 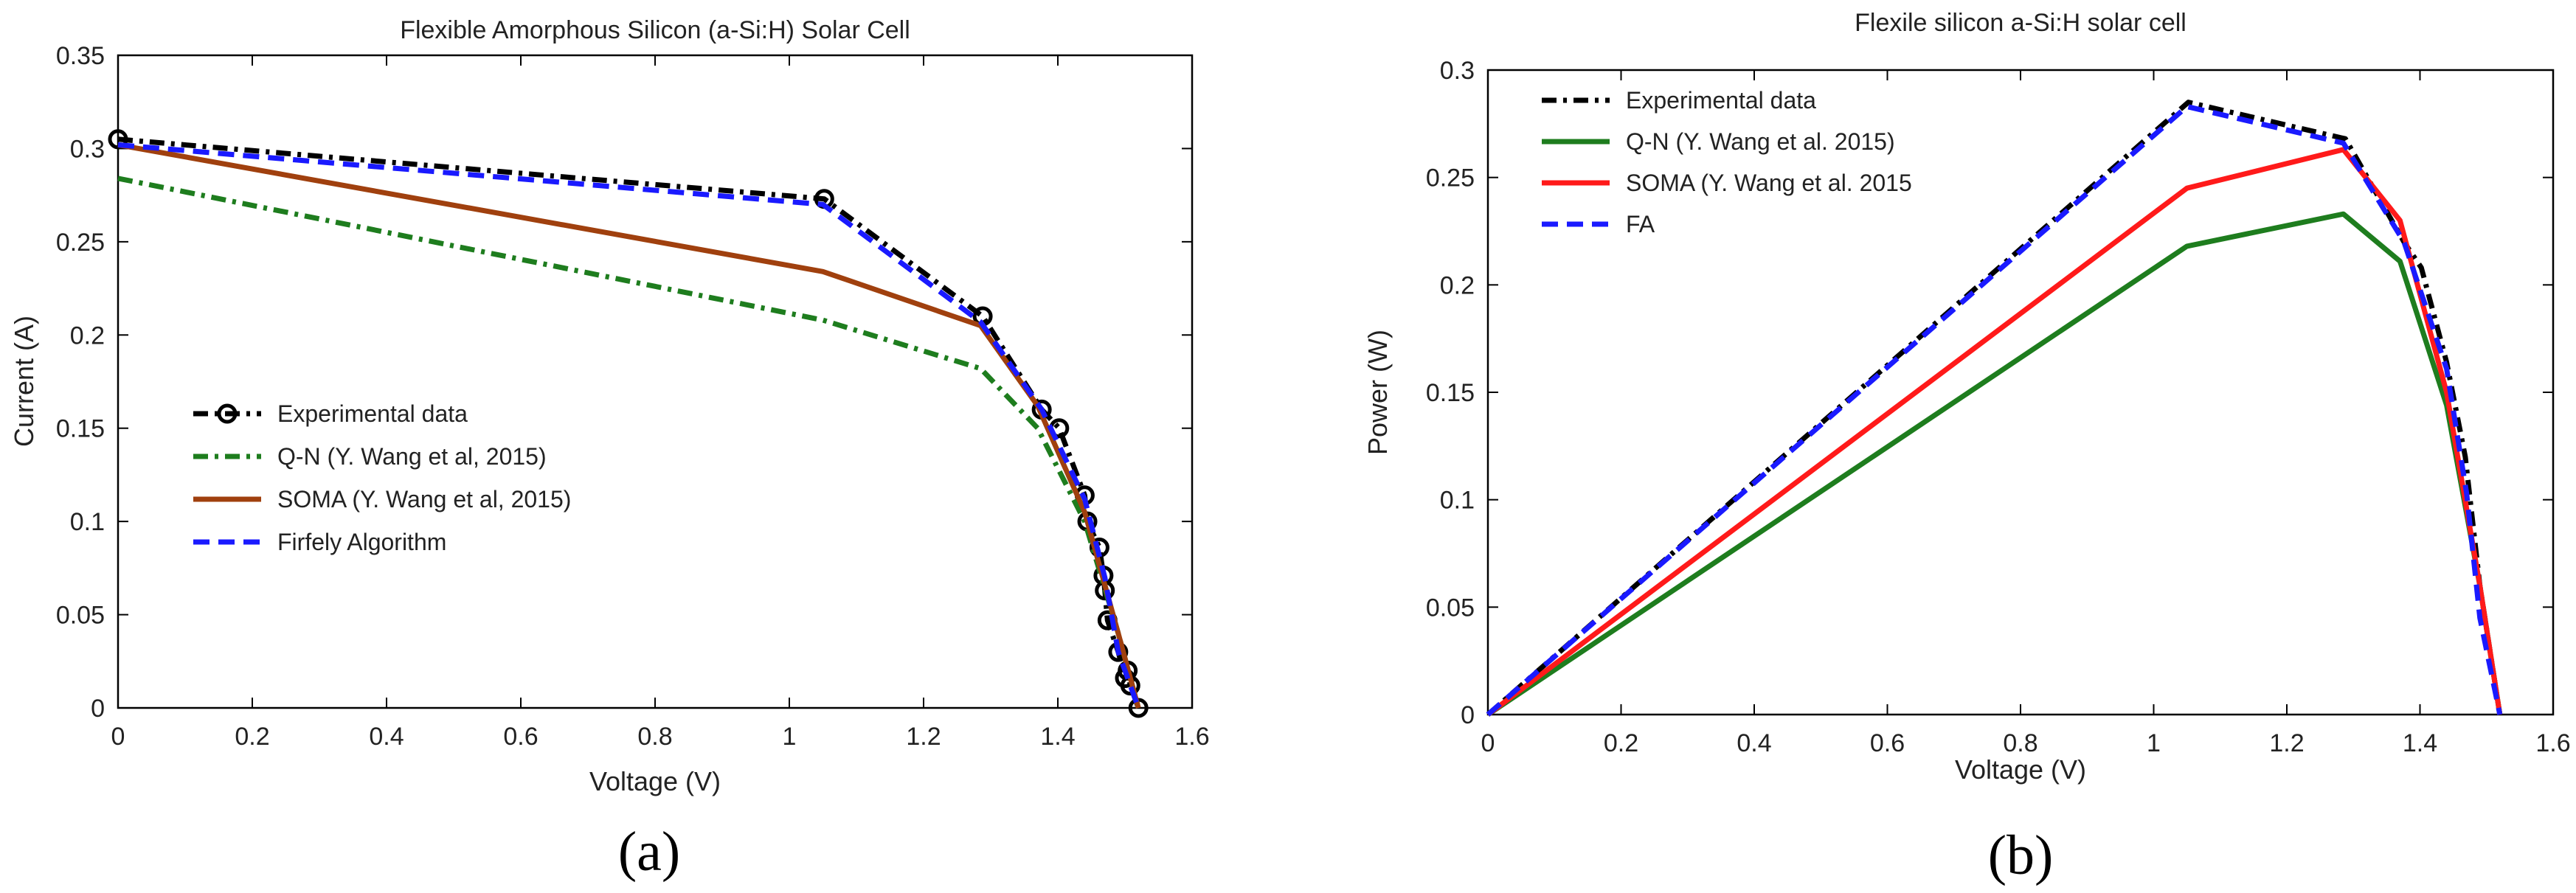 What do you see at coordinates (412, 457) in the screenshot?
I see `legend-label: Q-N (Y. Wang et al, 2015)` at bounding box center [412, 457].